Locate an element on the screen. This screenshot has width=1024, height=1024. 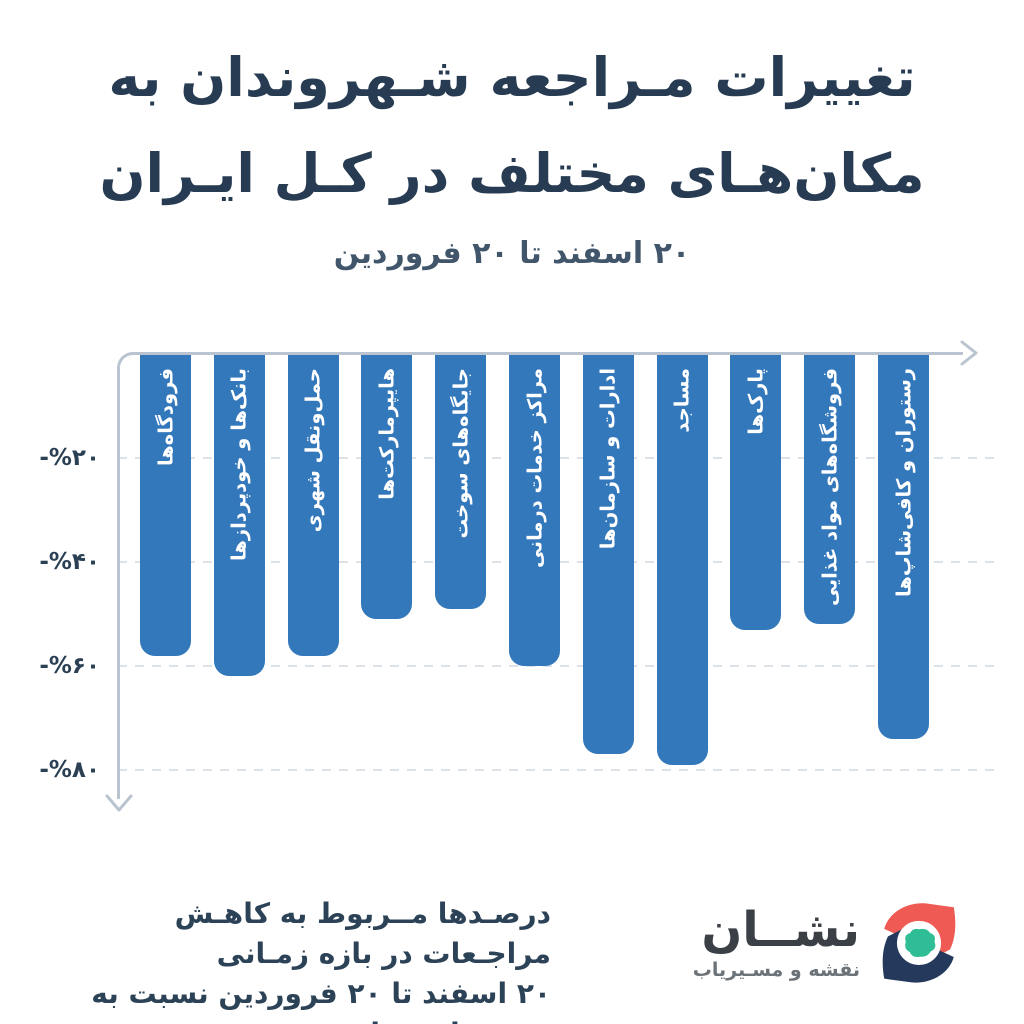
y-axis-arrow-icon is located at coordinates (119, 803).